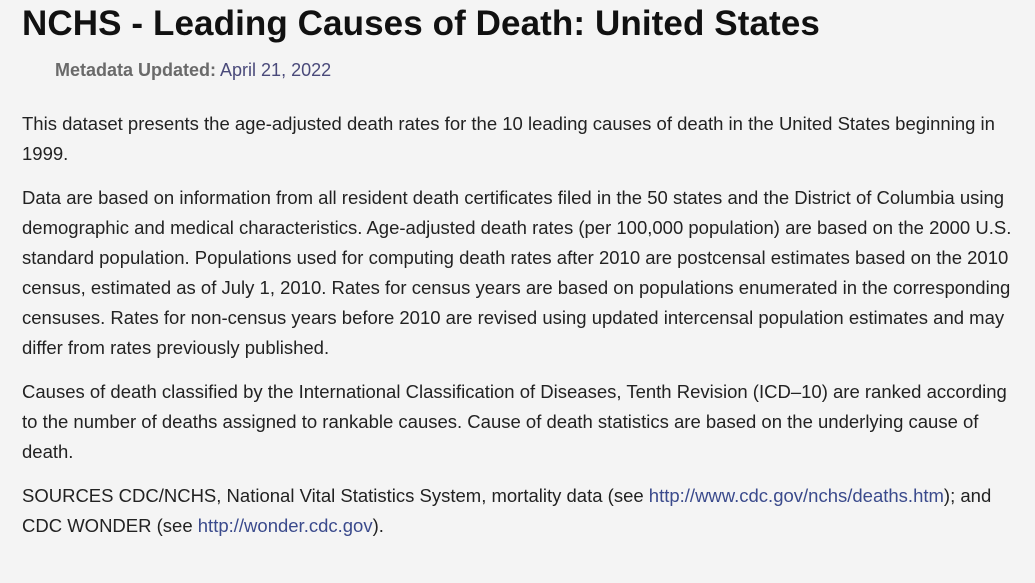 The width and height of the screenshot is (1035, 583). Describe the element at coordinates (276, 70) in the screenshot. I see `metadata-date: April 21, 2022` at that location.